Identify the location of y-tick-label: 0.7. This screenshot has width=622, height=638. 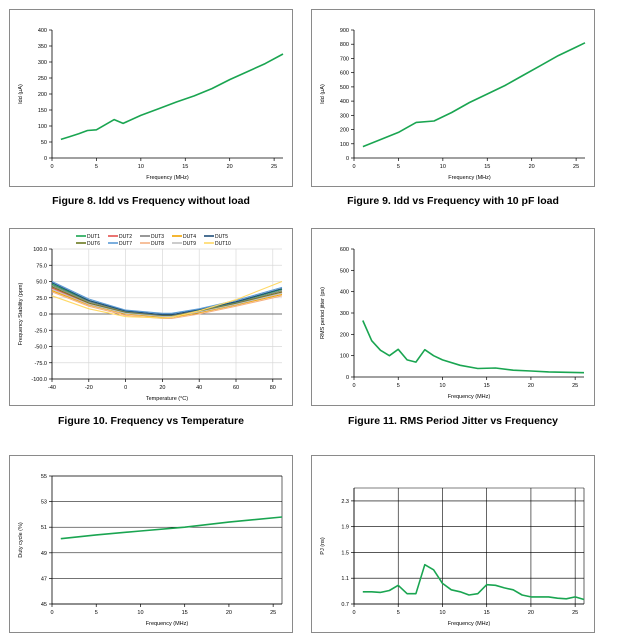
(345, 605).